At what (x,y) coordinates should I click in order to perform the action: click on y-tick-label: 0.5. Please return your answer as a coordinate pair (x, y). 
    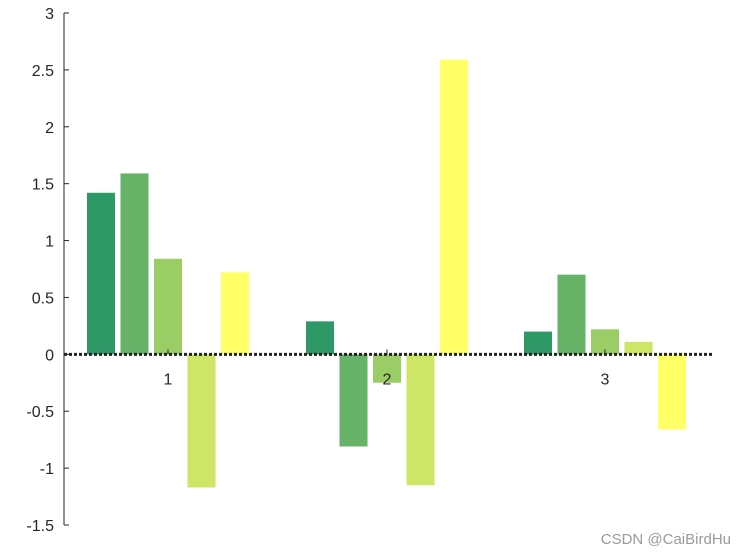
    Looking at the image, I should click on (43, 298).